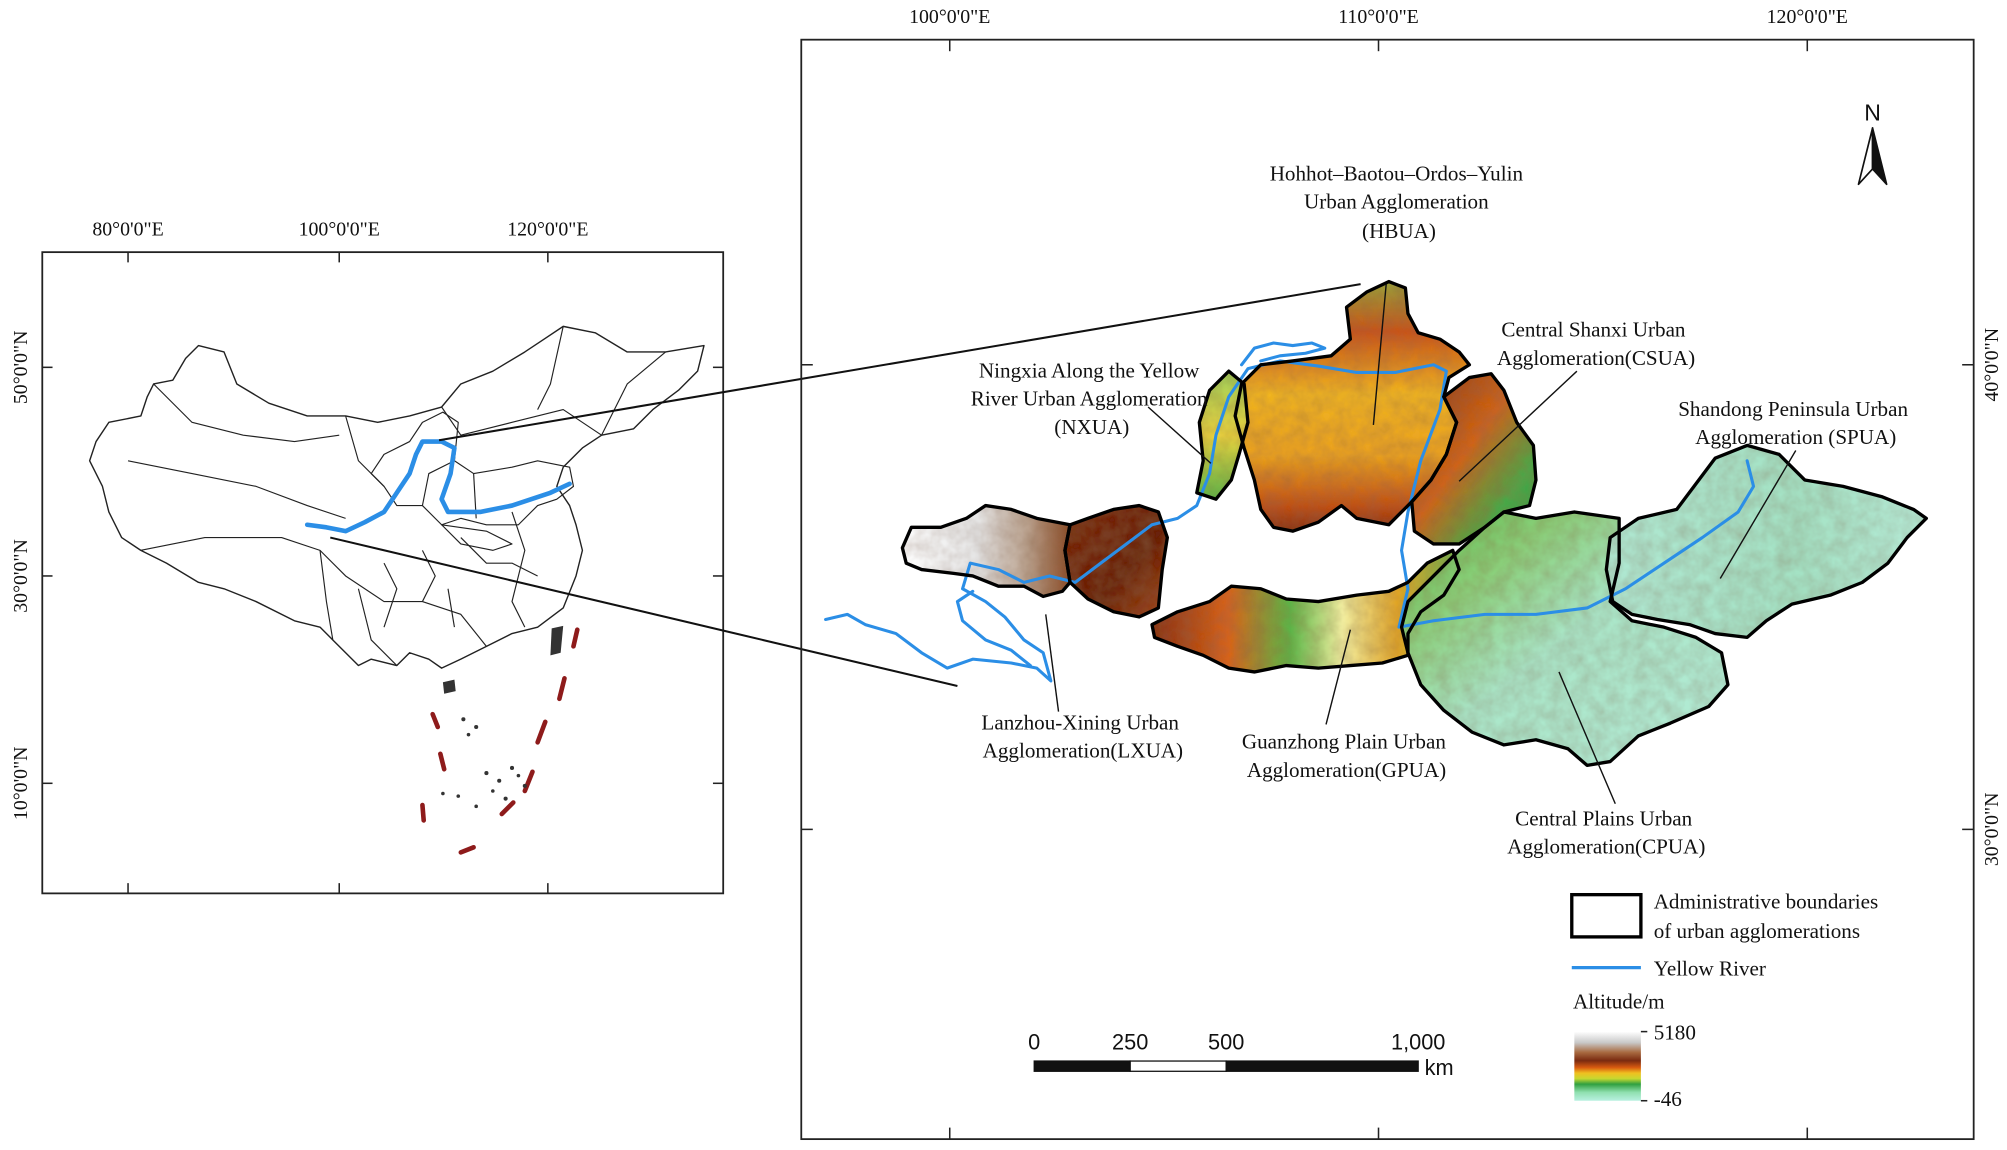 This screenshot has height=1150, width=2007. I want to click on inset-yellow-river, so click(438, 486).